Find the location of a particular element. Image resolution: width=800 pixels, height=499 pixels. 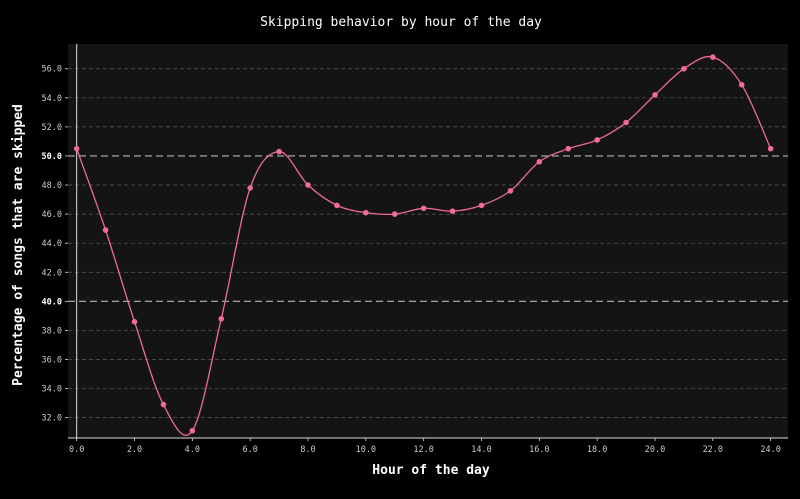

x-tick-label: 6.0 is located at coordinates (249, 450).